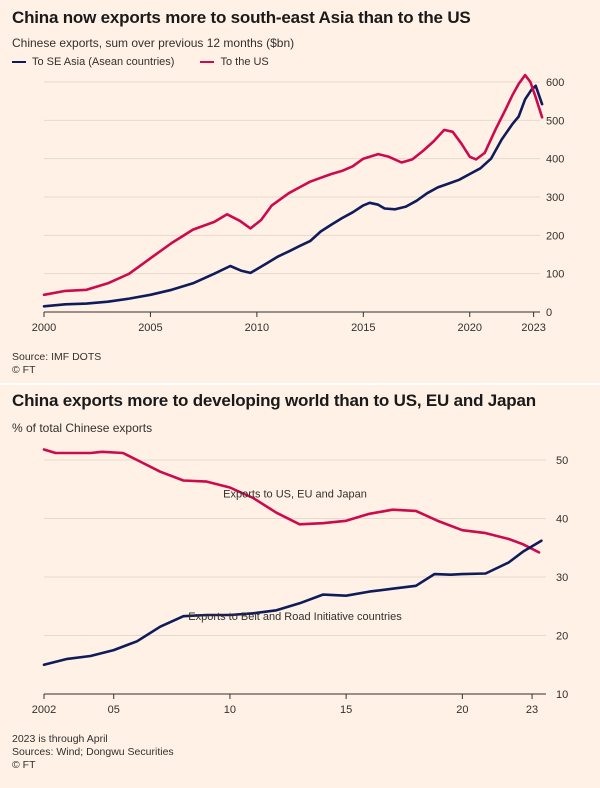  I want to click on series-line-first, so click(291, 501).